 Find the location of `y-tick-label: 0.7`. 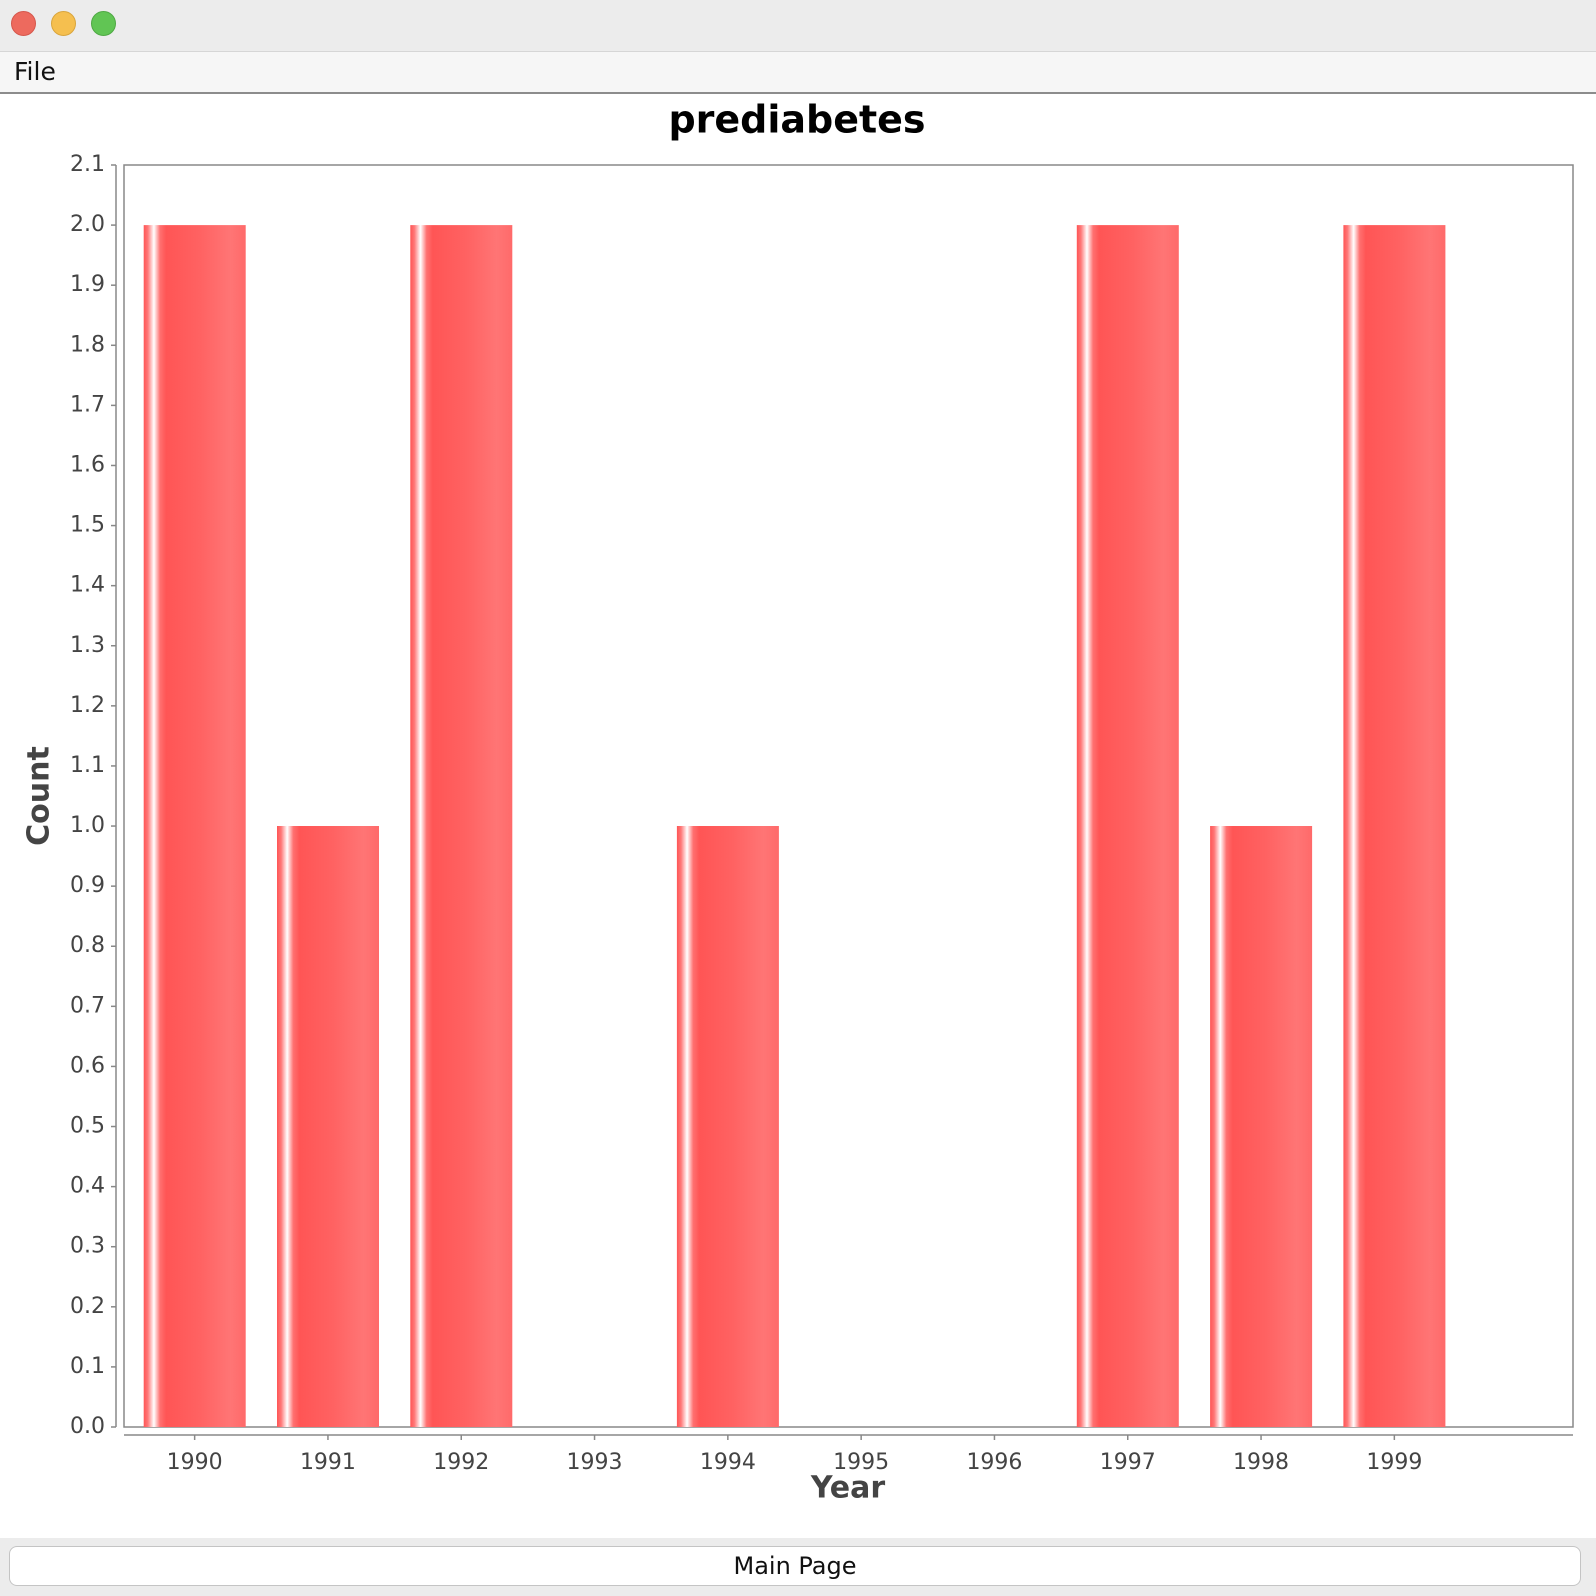

y-tick-label: 0.7 is located at coordinates (87, 1005).